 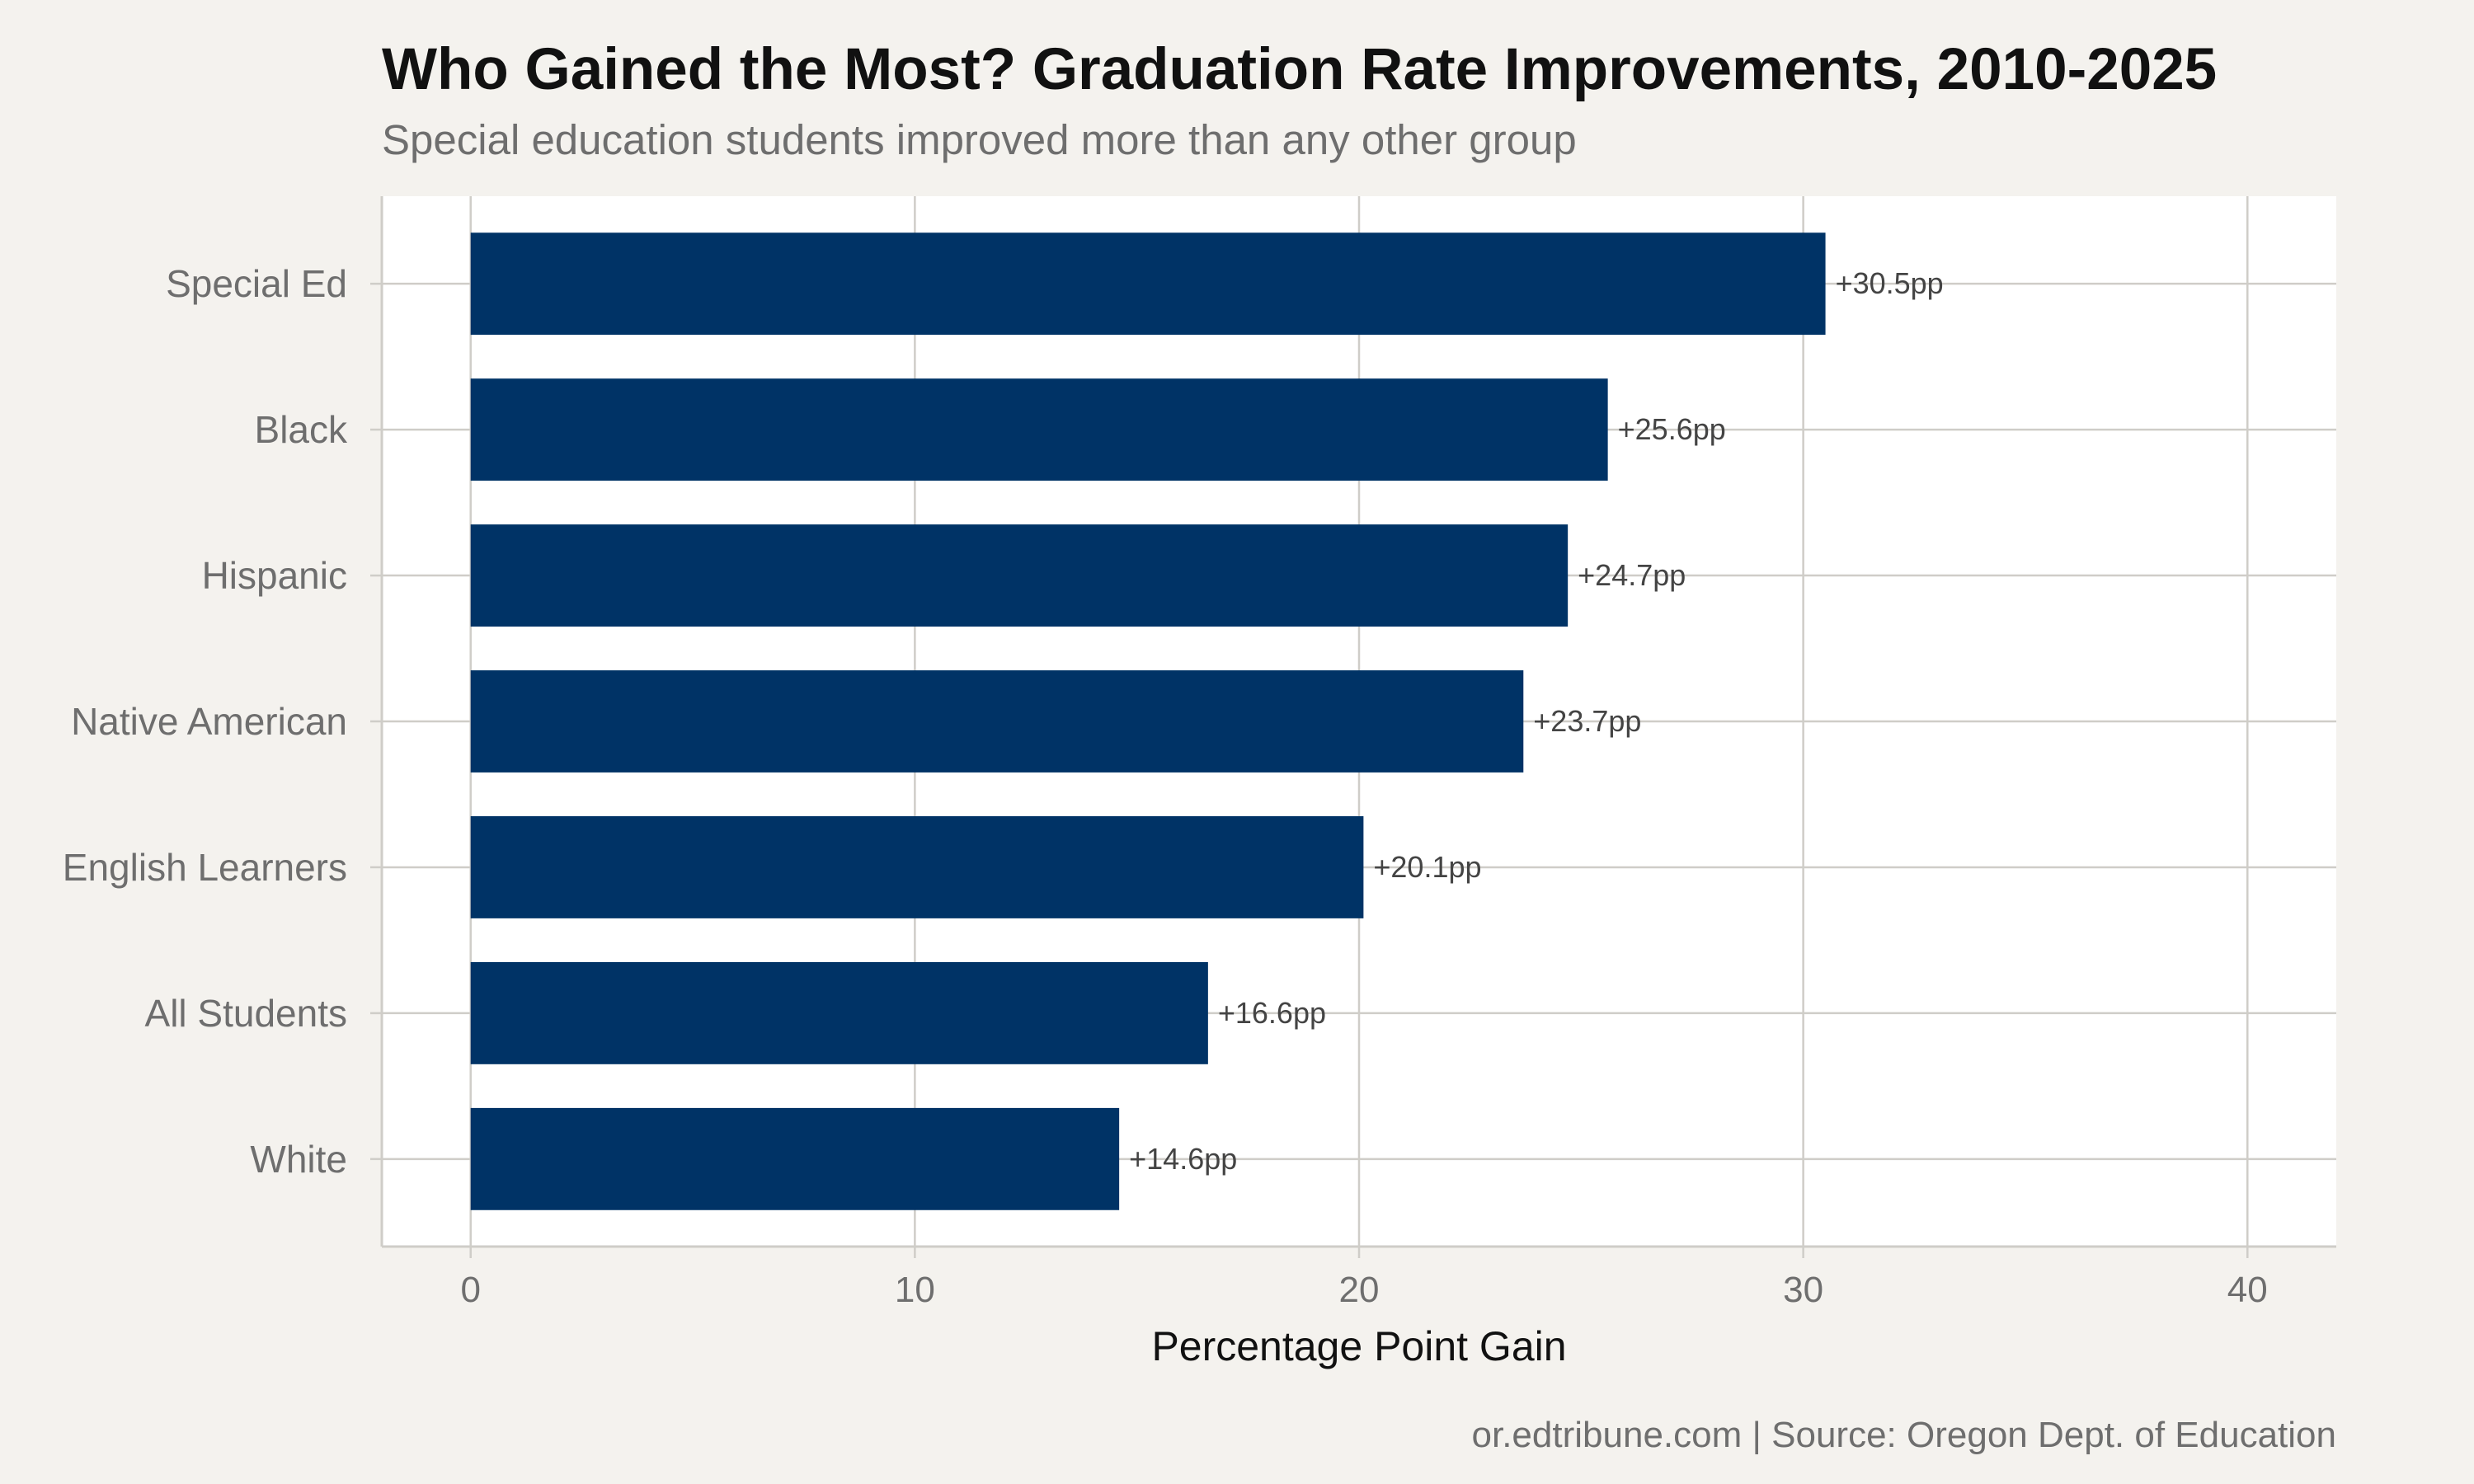 What do you see at coordinates (301, 429) in the screenshot?
I see `y-tick-label: Black` at bounding box center [301, 429].